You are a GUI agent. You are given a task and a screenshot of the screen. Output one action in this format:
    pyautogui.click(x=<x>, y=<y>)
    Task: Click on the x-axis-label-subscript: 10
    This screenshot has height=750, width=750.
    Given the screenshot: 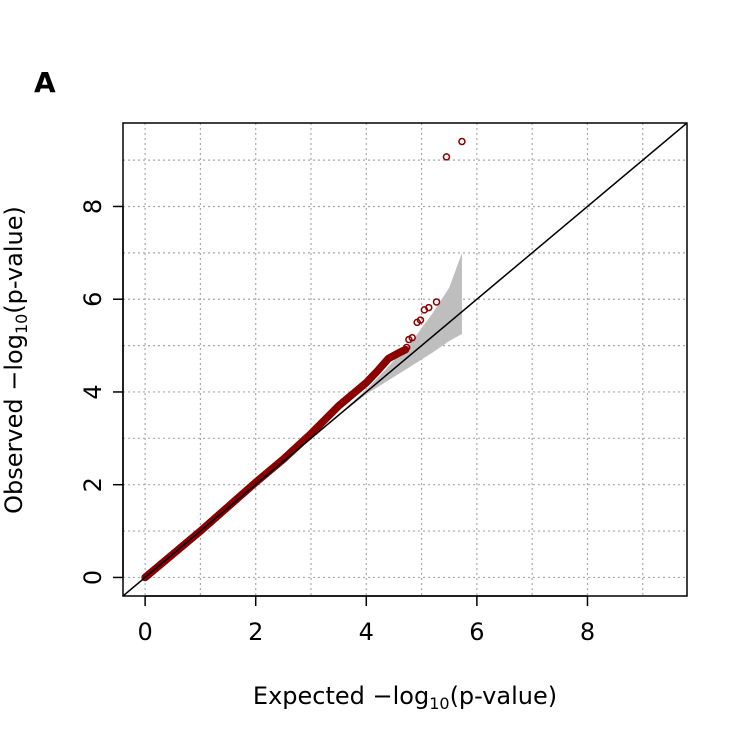 What is the action you would take?
    pyautogui.click(x=439, y=703)
    